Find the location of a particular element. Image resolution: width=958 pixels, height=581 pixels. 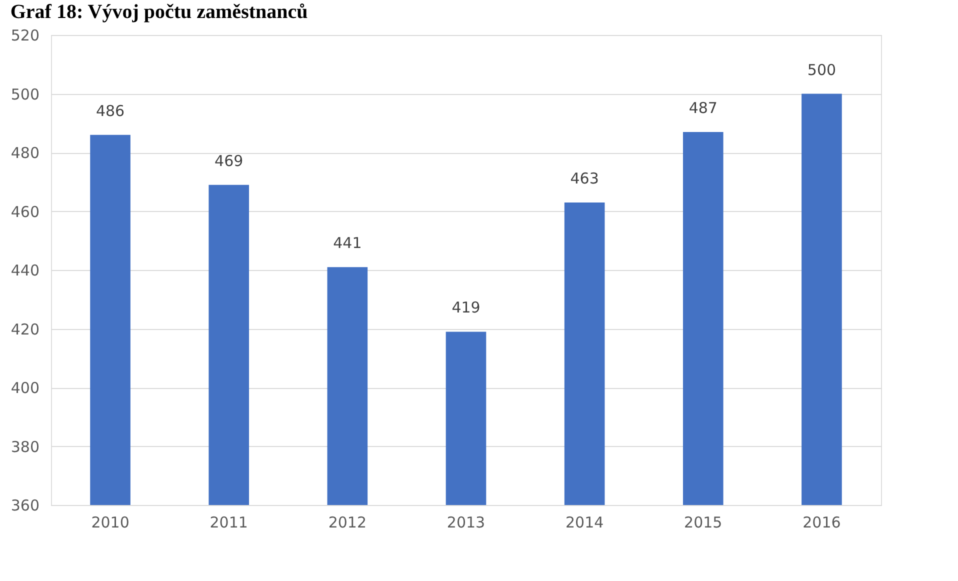

x-tick-label: 2016 is located at coordinates (821, 523).